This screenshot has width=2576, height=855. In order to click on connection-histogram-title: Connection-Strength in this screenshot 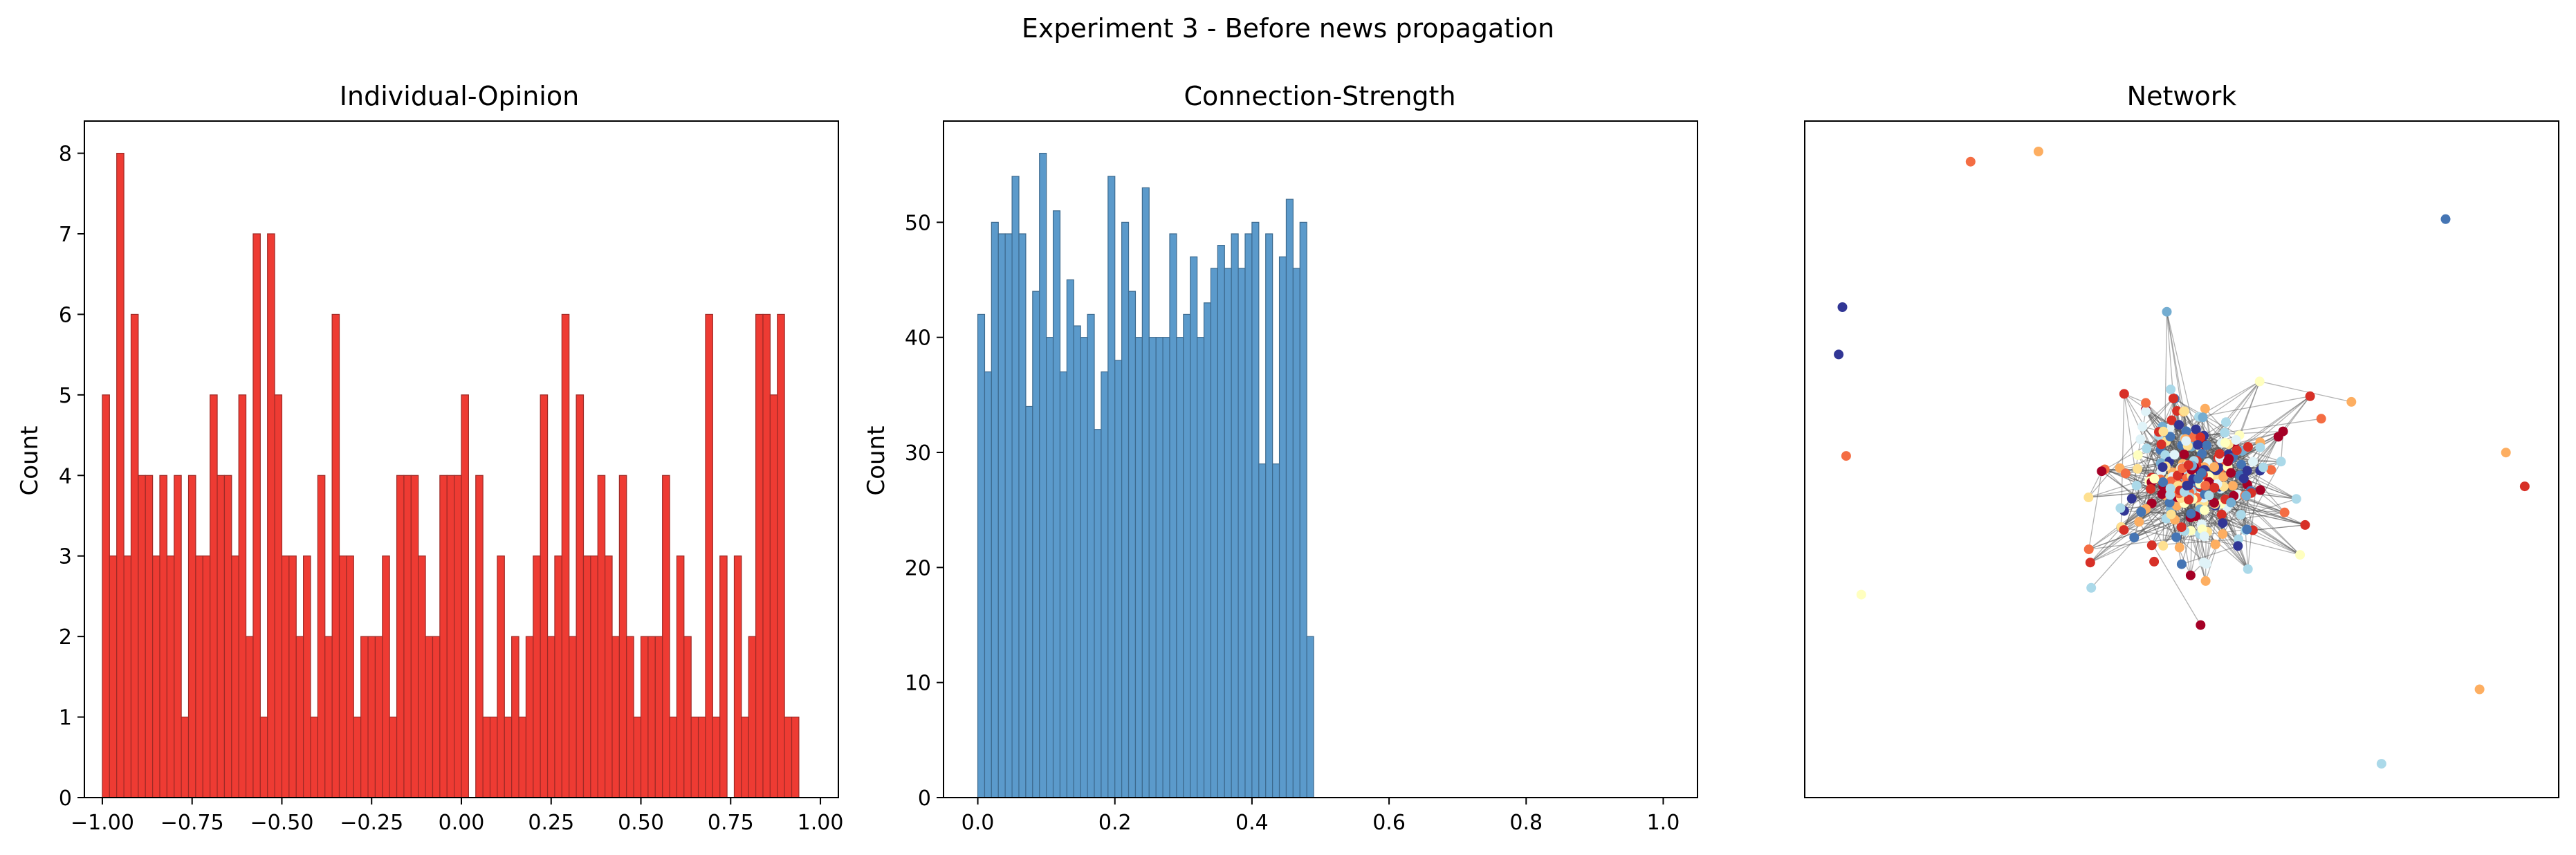, I will do `click(1319, 96)`.